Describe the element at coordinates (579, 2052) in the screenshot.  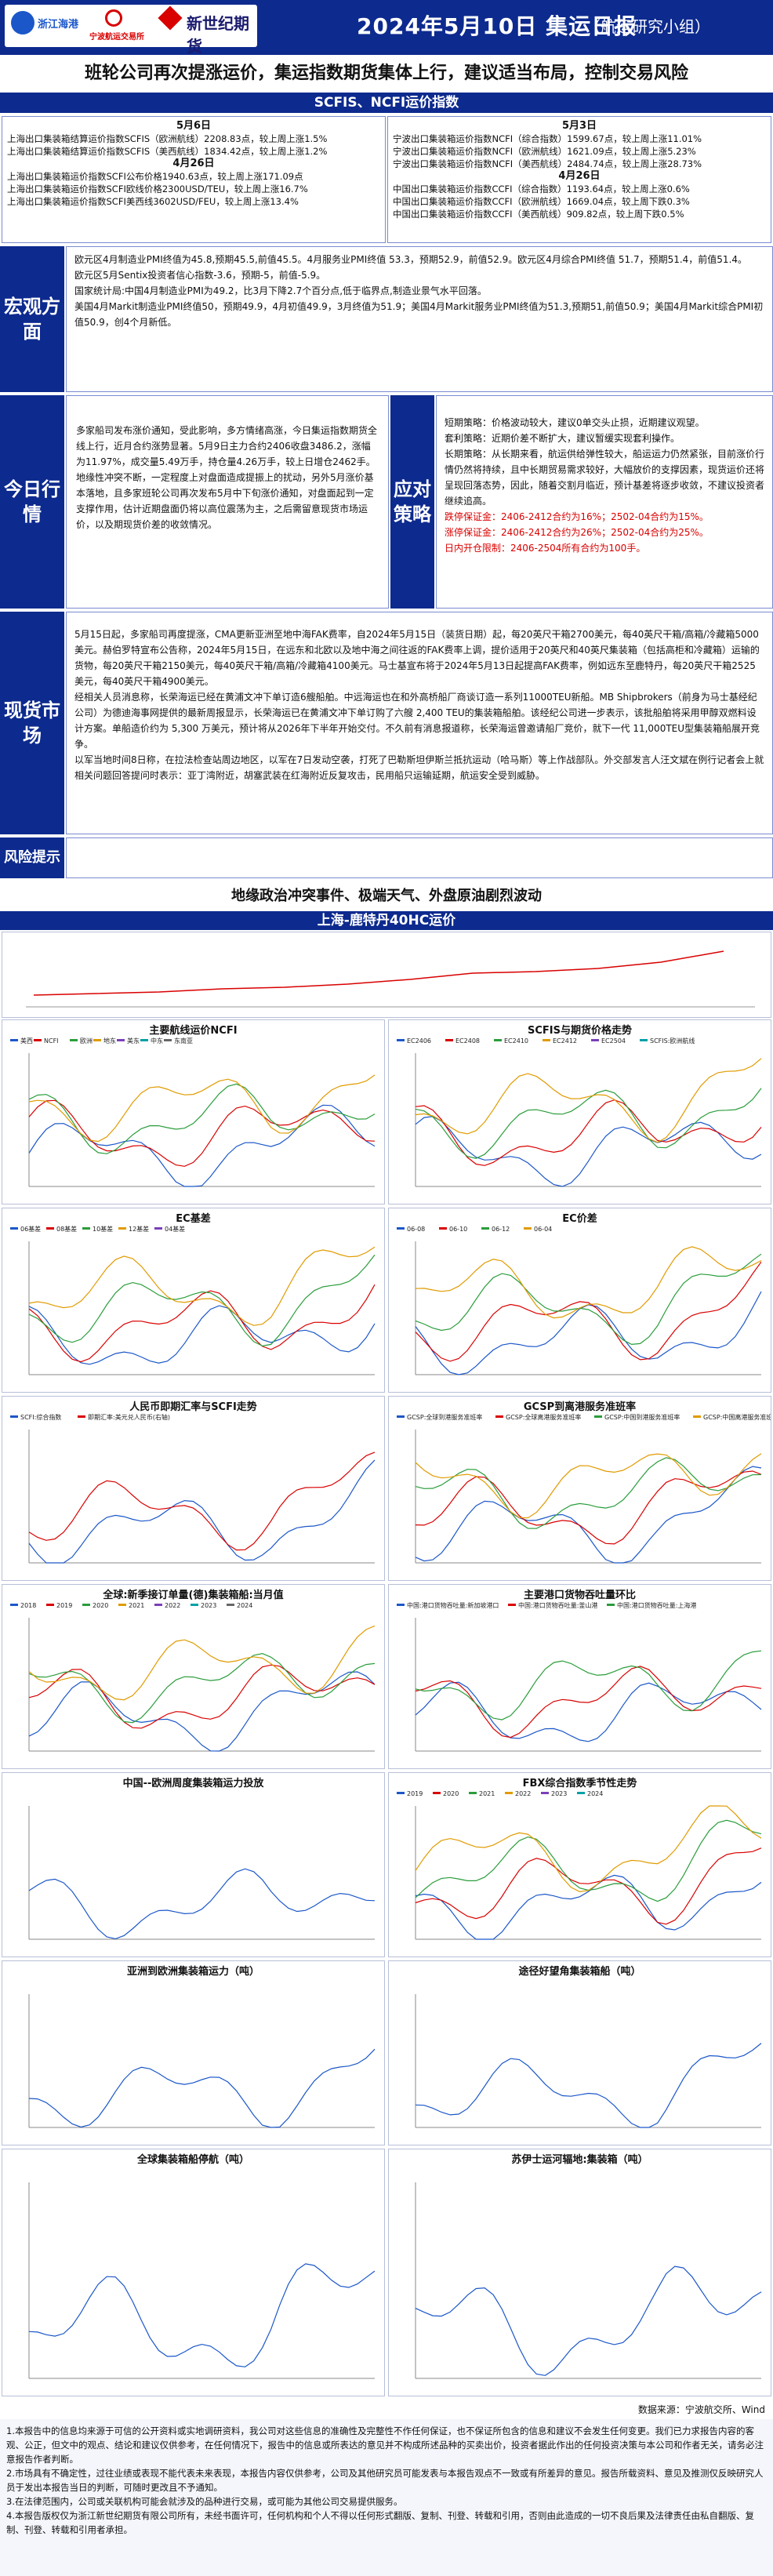
I see `chart-12: 途径好望角集装箱船（吨）` at that location.